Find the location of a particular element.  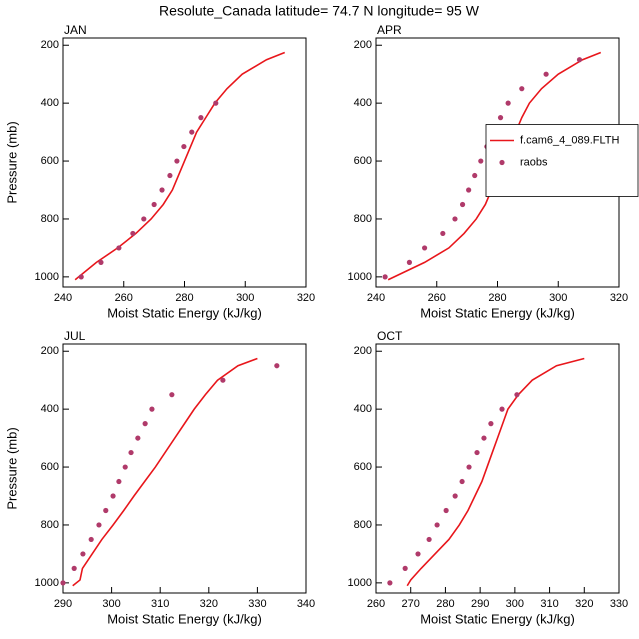

x-tick-label: 340 is located at coordinates (306, 604).